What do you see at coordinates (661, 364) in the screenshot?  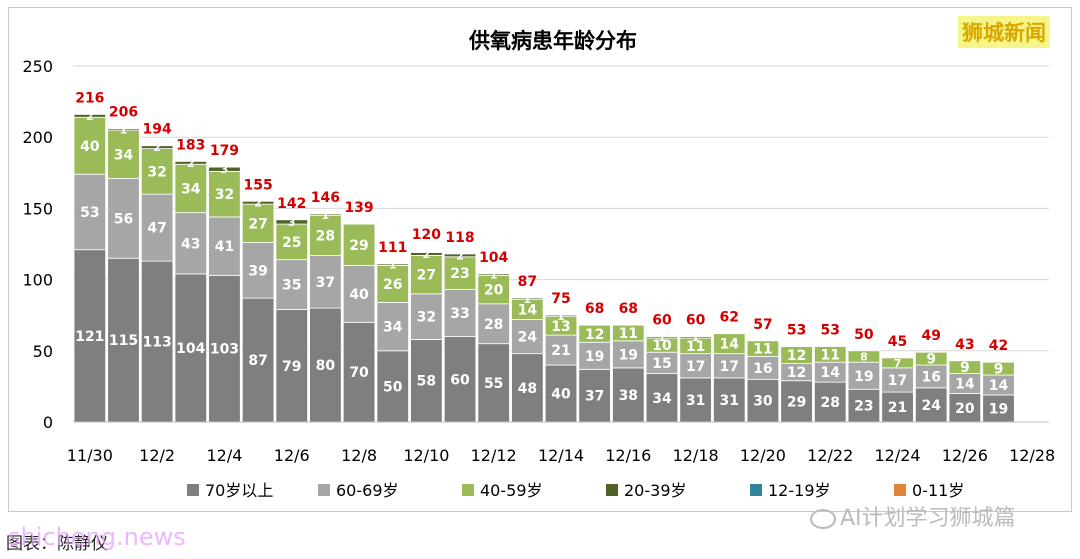 I see `bar-segment-label: 15` at bounding box center [661, 364].